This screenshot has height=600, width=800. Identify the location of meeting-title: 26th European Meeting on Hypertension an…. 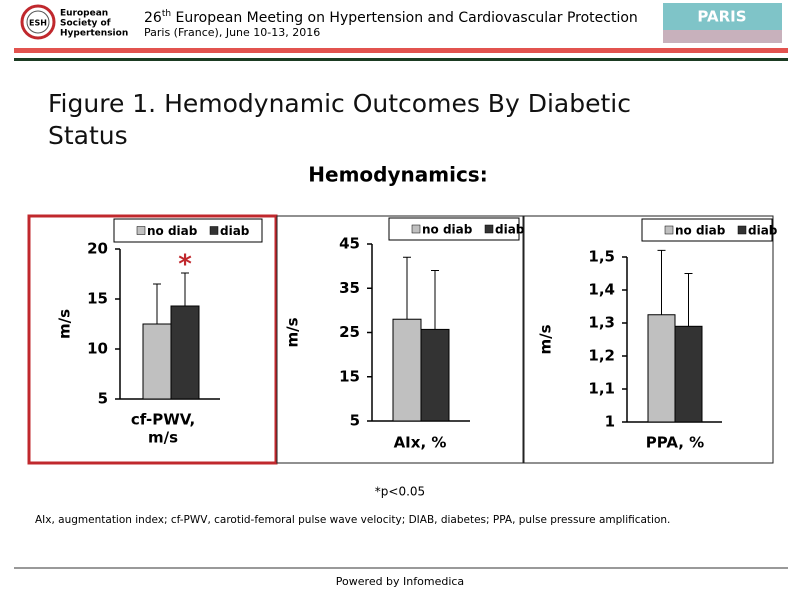
(391, 18).